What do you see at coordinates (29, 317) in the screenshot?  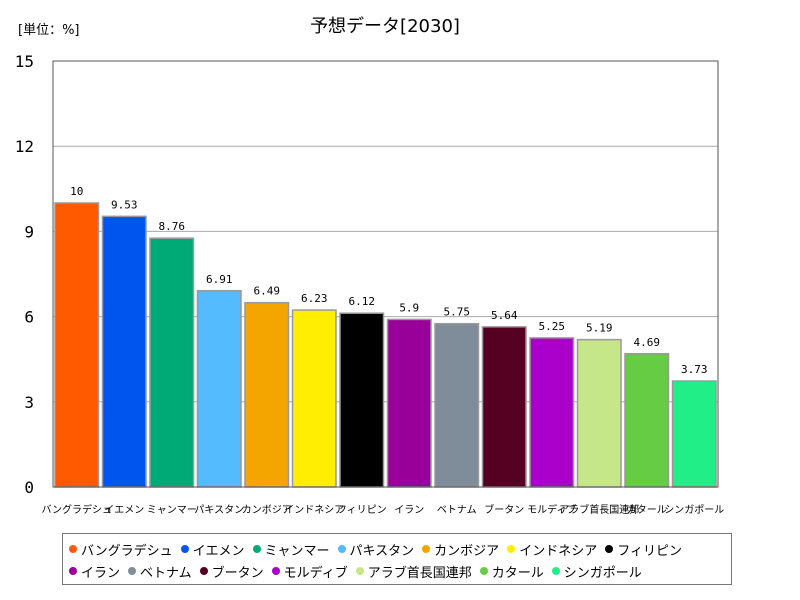 I see `y-tick-label: 6` at bounding box center [29, 317].